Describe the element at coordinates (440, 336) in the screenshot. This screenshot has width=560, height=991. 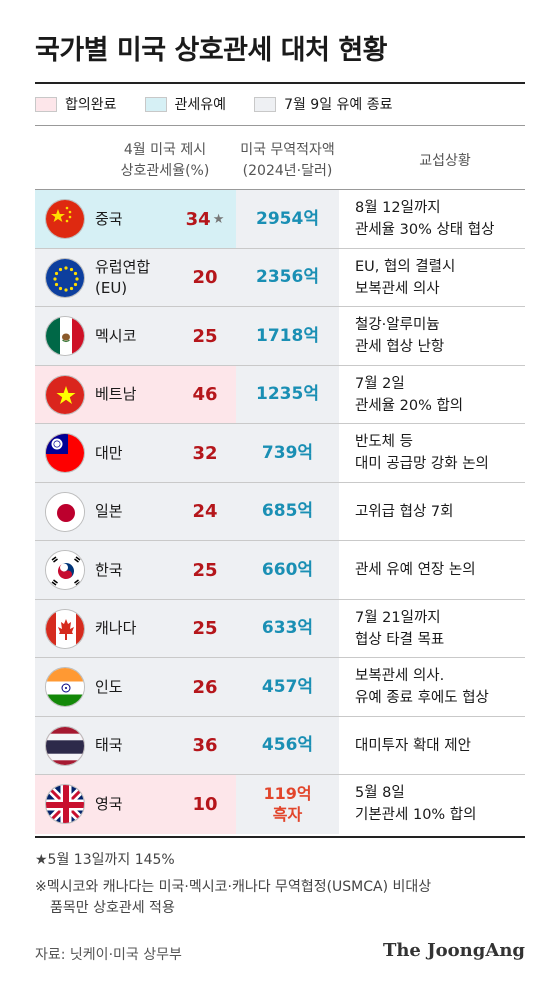
I see `negotiation-status: 철강·알루미늄 관세 협상 난항` at that location.